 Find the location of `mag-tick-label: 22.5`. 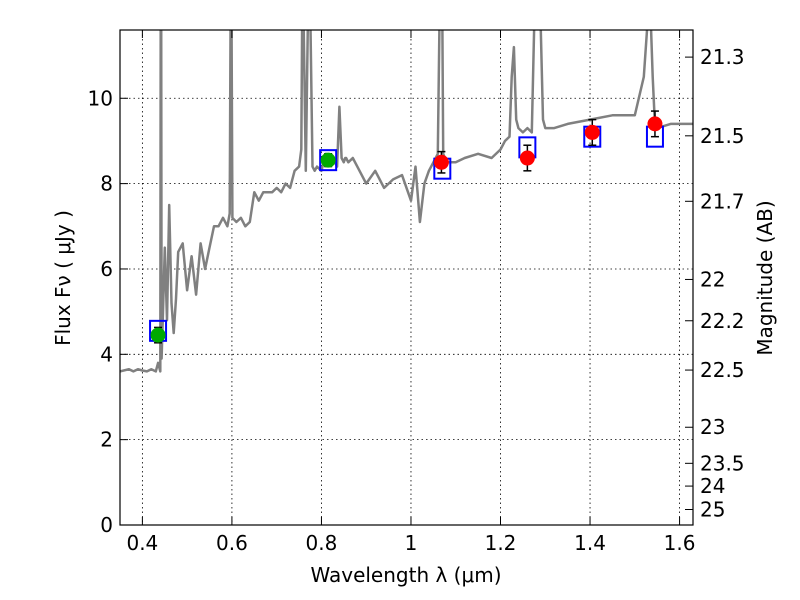

mag-tick-label: 22.5 is located at coordinates (722, 370).